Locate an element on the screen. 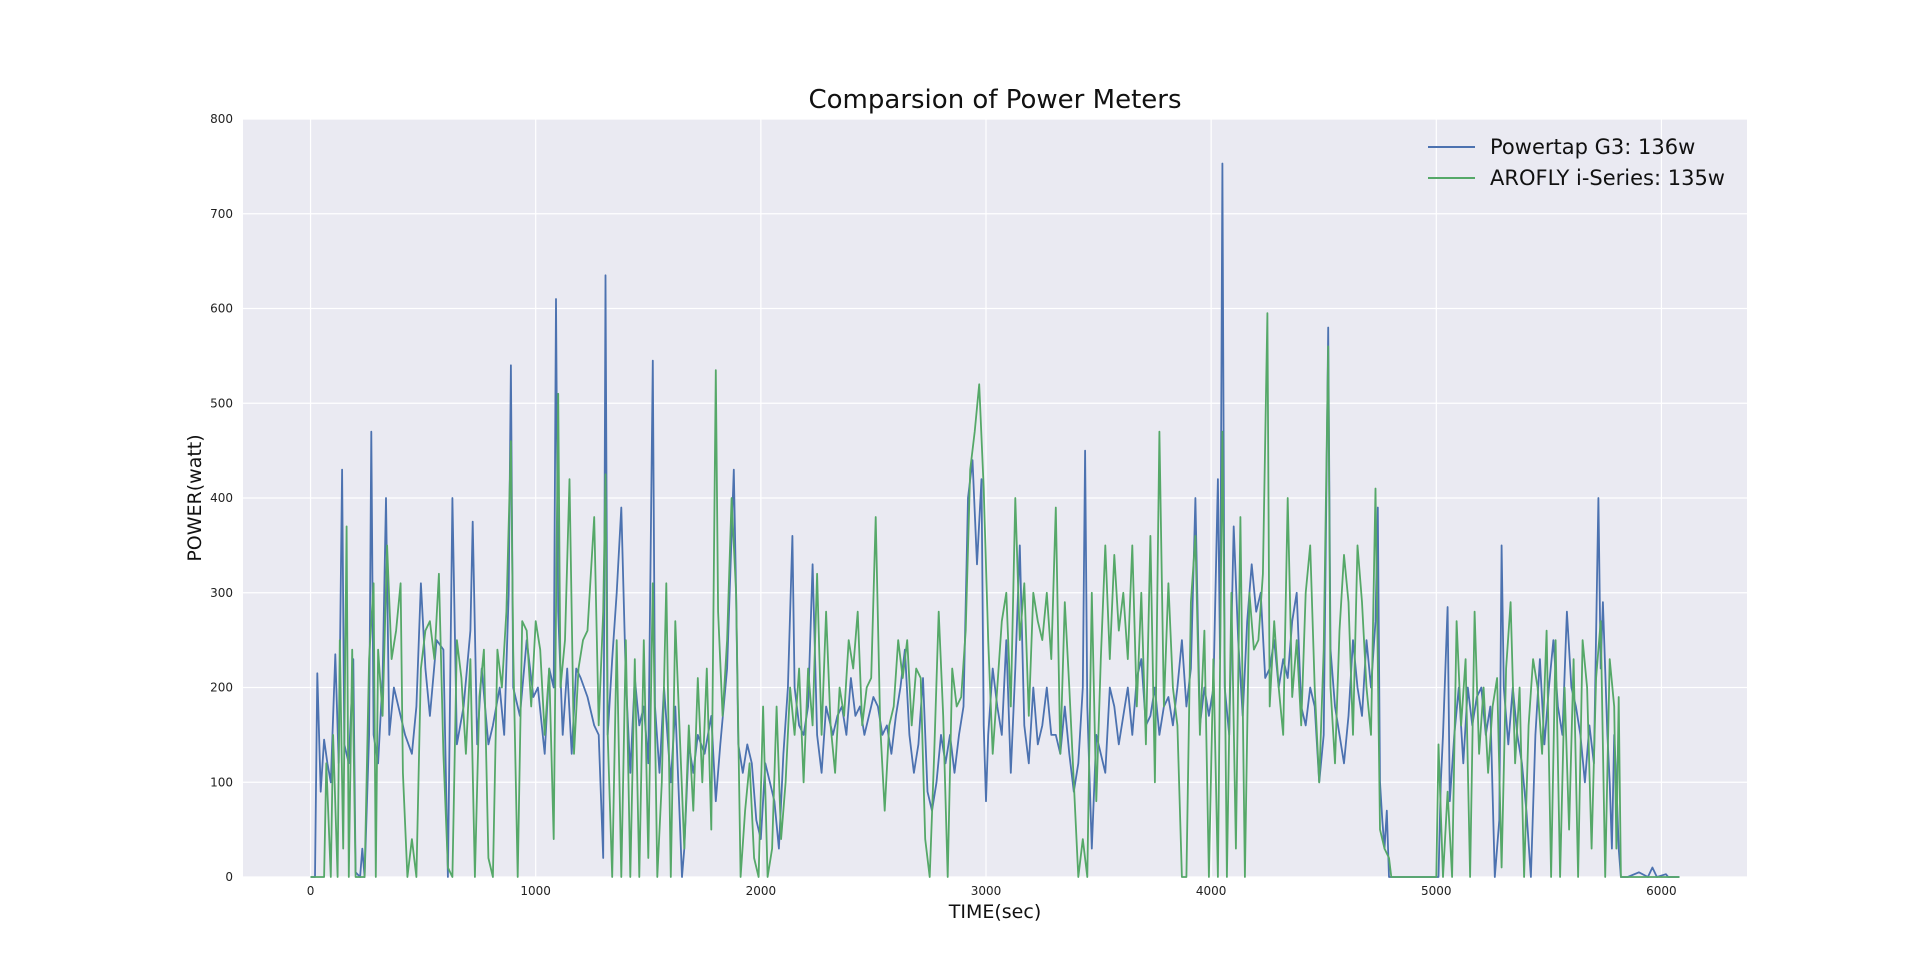 The height and width of the screenshot is (975, 1920). x-axis-ticks: 0 1000 2000 3000 4000 5000 6000 is located at coordinates (992, 891).